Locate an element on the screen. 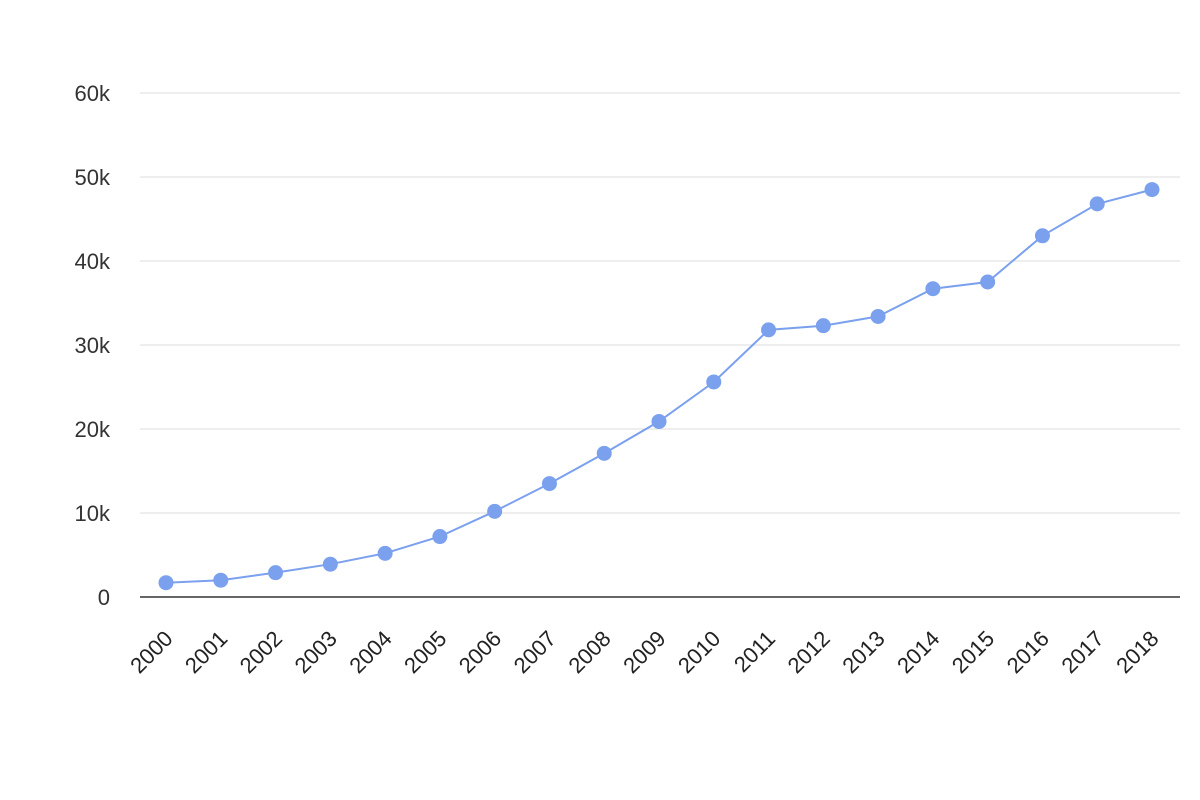 The height and width of the screenshot is (800, 1200). data-point-2018 is located at coordinates (1152, 190).